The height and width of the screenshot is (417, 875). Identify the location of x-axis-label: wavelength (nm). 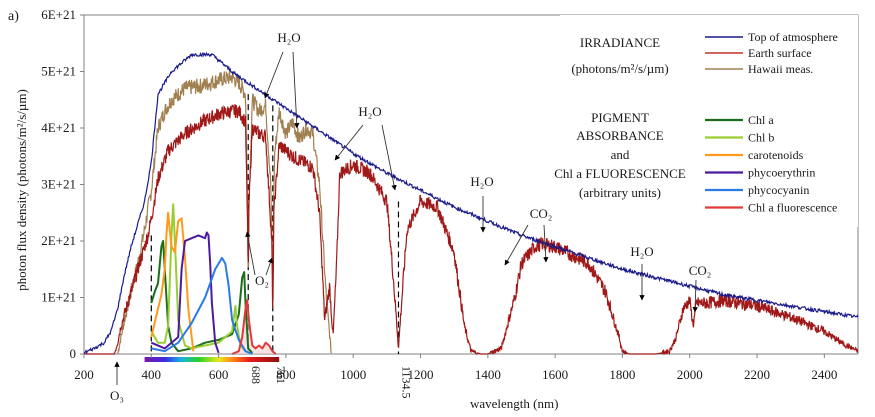
(514, 403).